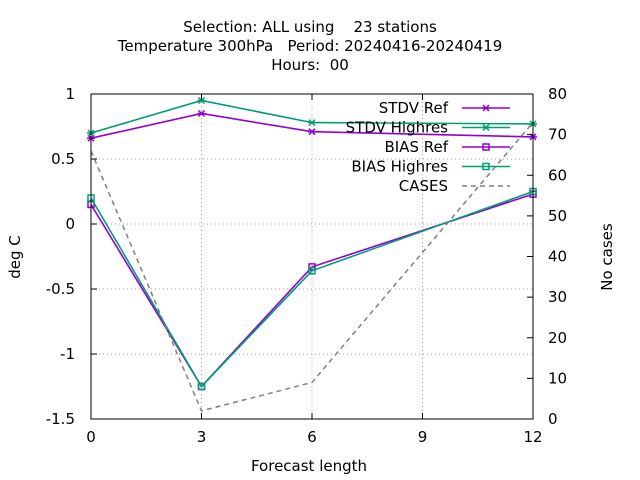 The width and height of the screenshot is (640, 480). What do you see at coordinates (60, 419) in the screenshot?
I see `y-tick-label: -1.5` at bounding box center [60, 419].